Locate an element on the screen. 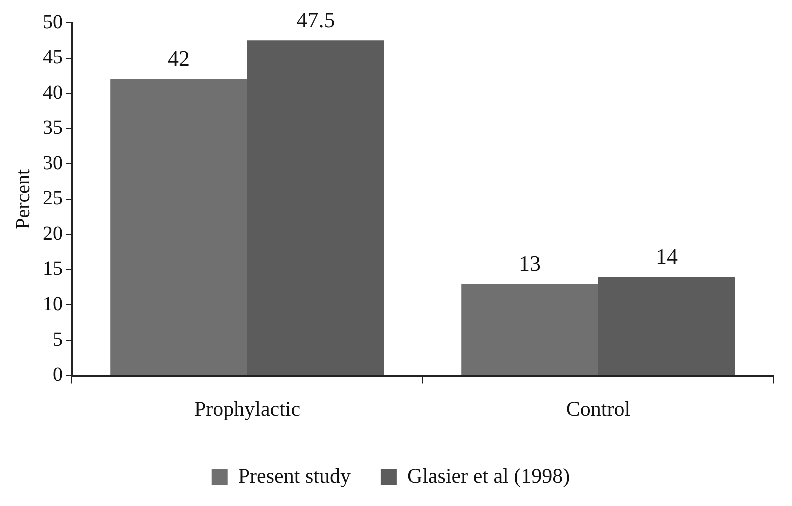  x-tick-label: Prophylactic is located at coordinates (247, 408).